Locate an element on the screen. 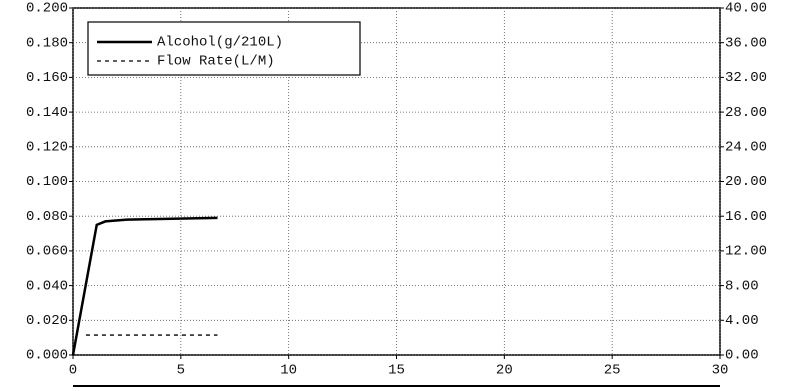 The width and height of the screenshot is (811, 391). y-tick-label: 0.140 is located at coordinates (47, 113).